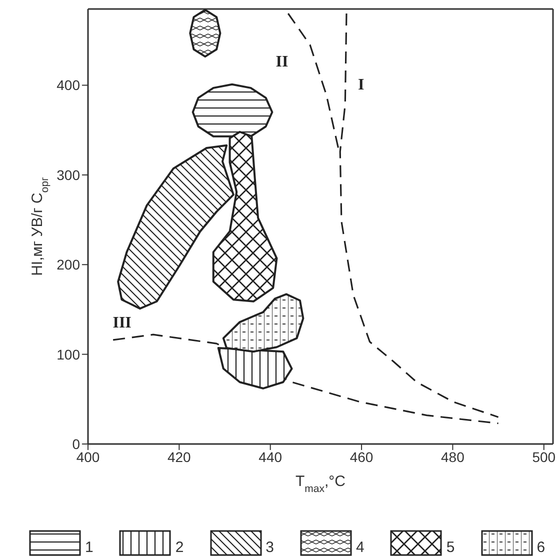 The height and width of the screenshot is (556, 560). I want to click on legend-label: 5, so click(450, 547).